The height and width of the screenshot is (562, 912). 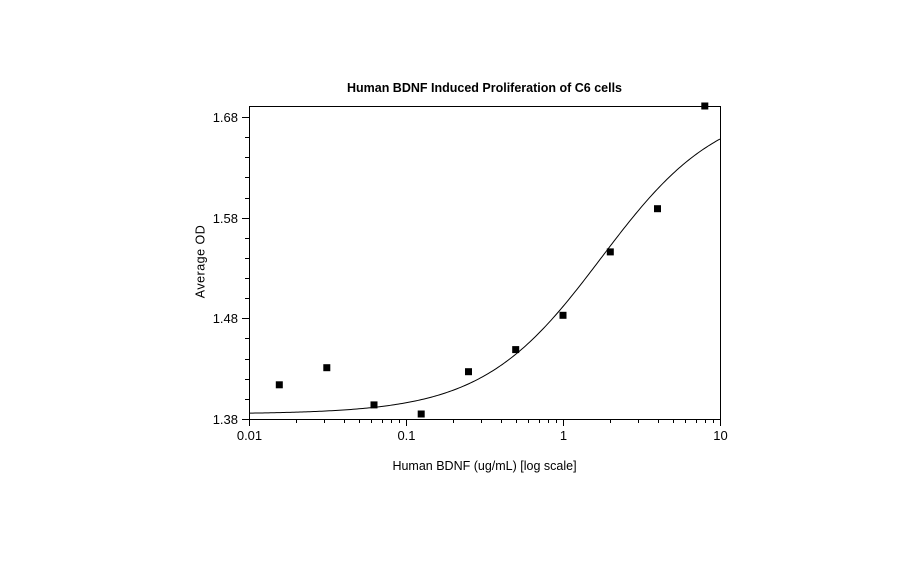 I want to click on y-tick-label: 1.48, so click(x=225, y=318).